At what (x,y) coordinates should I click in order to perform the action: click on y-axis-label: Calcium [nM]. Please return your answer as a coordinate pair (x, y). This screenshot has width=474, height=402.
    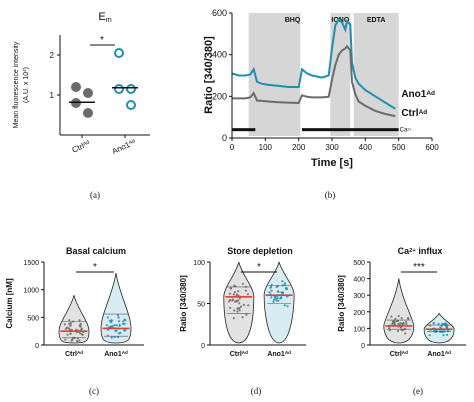
    Looking at the image, I should click on (9, 303).